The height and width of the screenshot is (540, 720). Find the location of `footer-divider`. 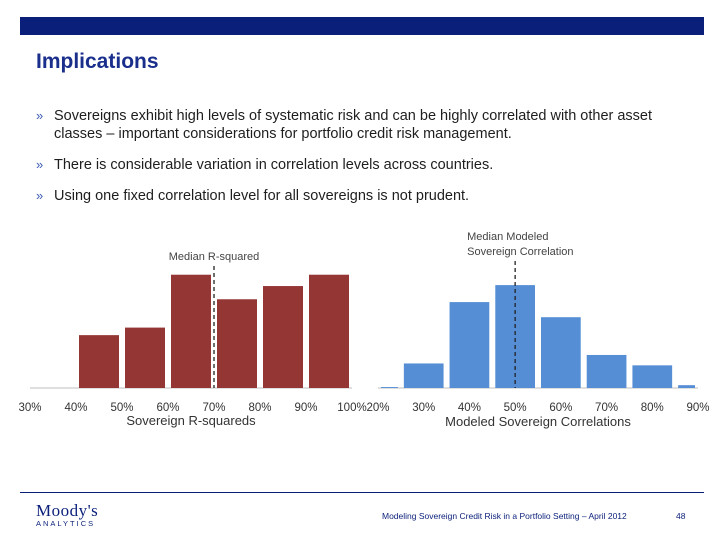

footer-divider is located at coordinates (362, 492).